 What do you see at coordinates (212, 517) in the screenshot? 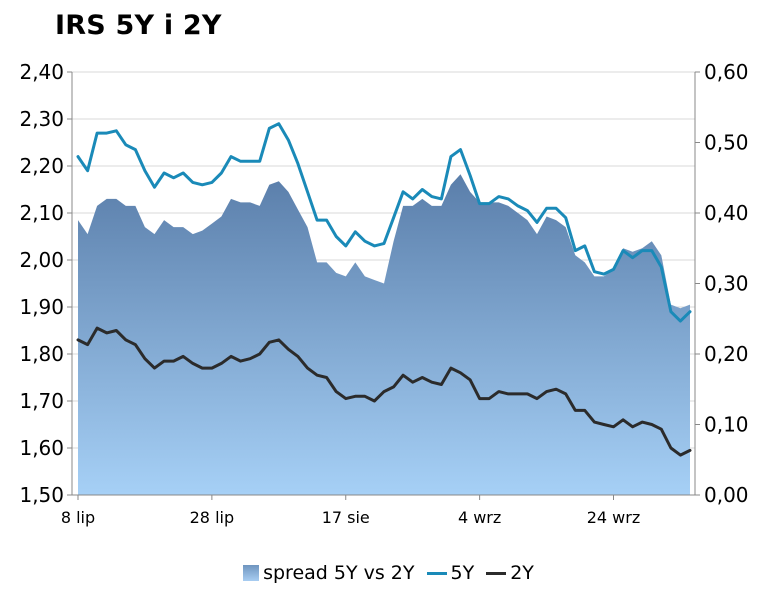
I see `x-tick-label: 28 lip` at bounding box center [212, 517].